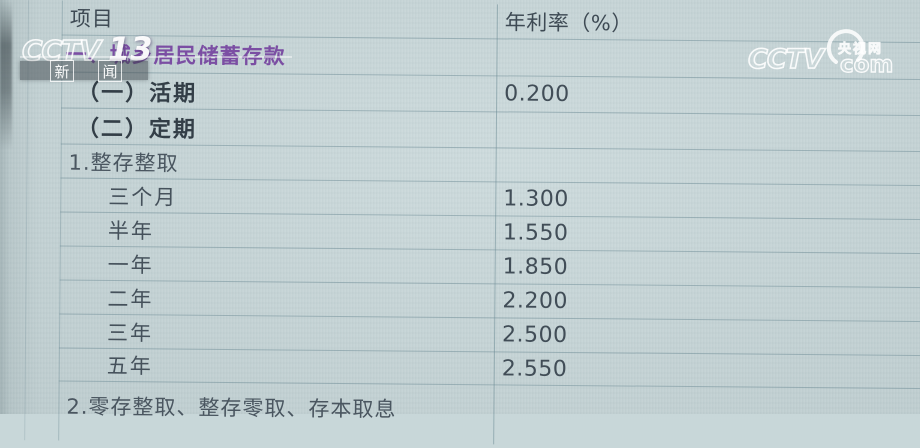 The width and height of the screenshot is (920, 448). What do you see at coordinates (535, 301) in the screenshot?
I see `row-value: 2.200` at bounding box center [535, 301].